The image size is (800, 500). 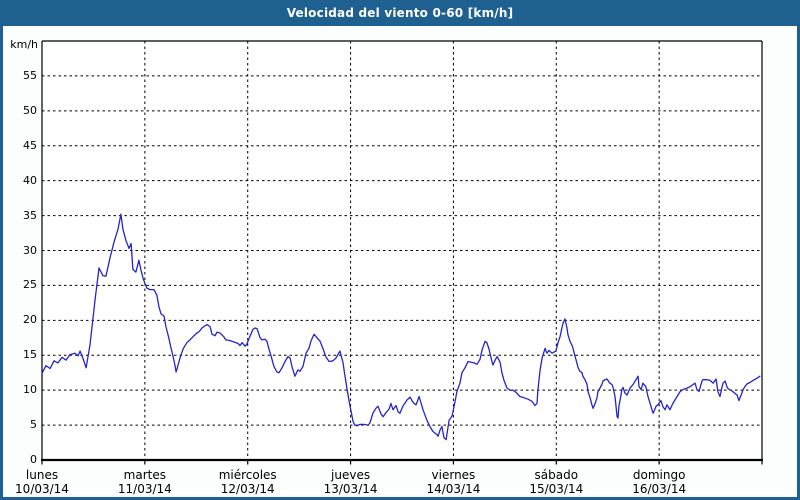 I want to click on x-day-label: domingo 16/03/14, so click(x=659, y=482).